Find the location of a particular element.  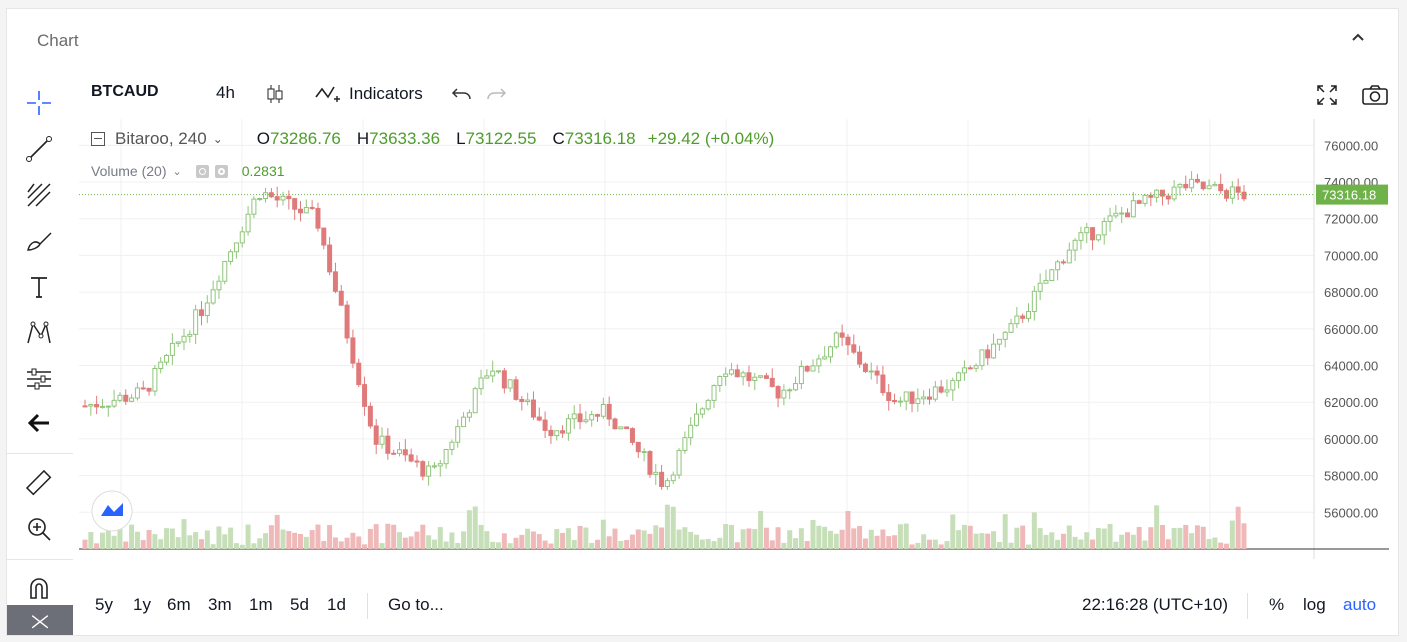

magnet-icon is located at coordinates (39, 589).